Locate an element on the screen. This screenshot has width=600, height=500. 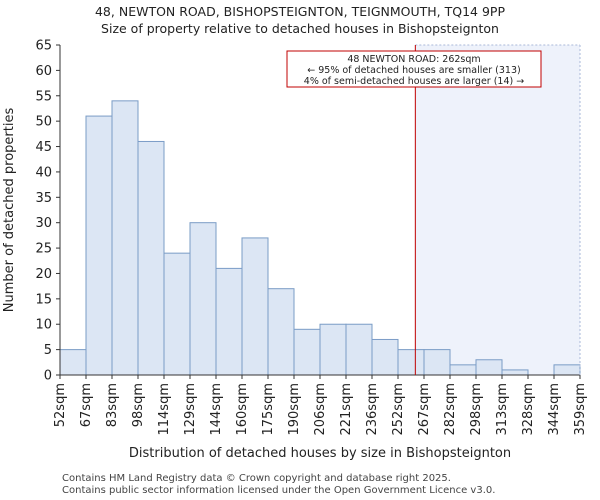
x-tick-label: 52sqm is located at coordinates (60, 405).